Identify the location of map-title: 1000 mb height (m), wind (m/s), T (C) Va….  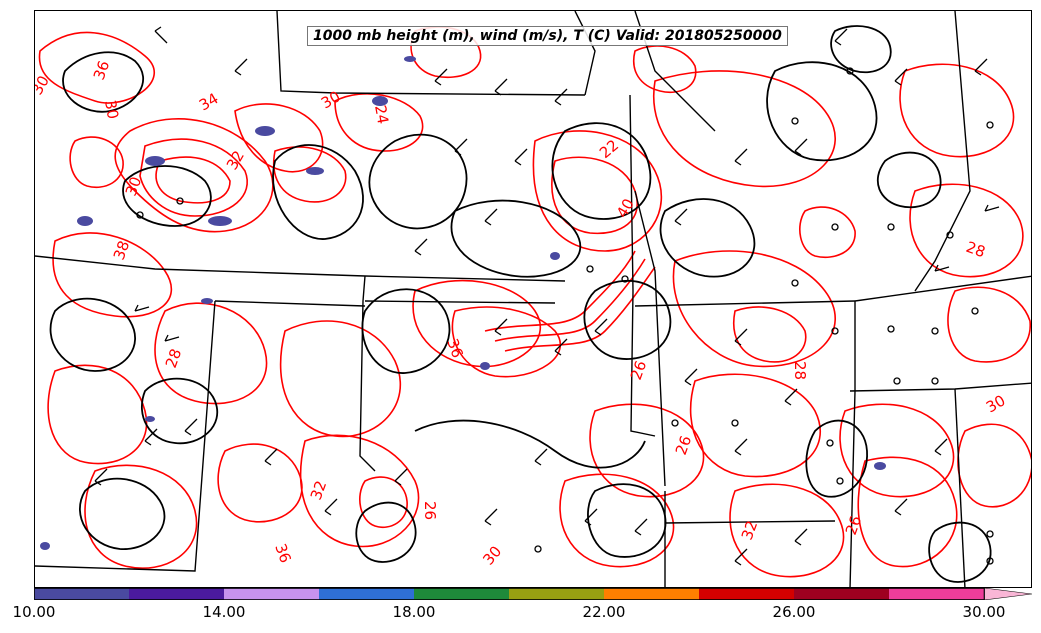
(547, 36).